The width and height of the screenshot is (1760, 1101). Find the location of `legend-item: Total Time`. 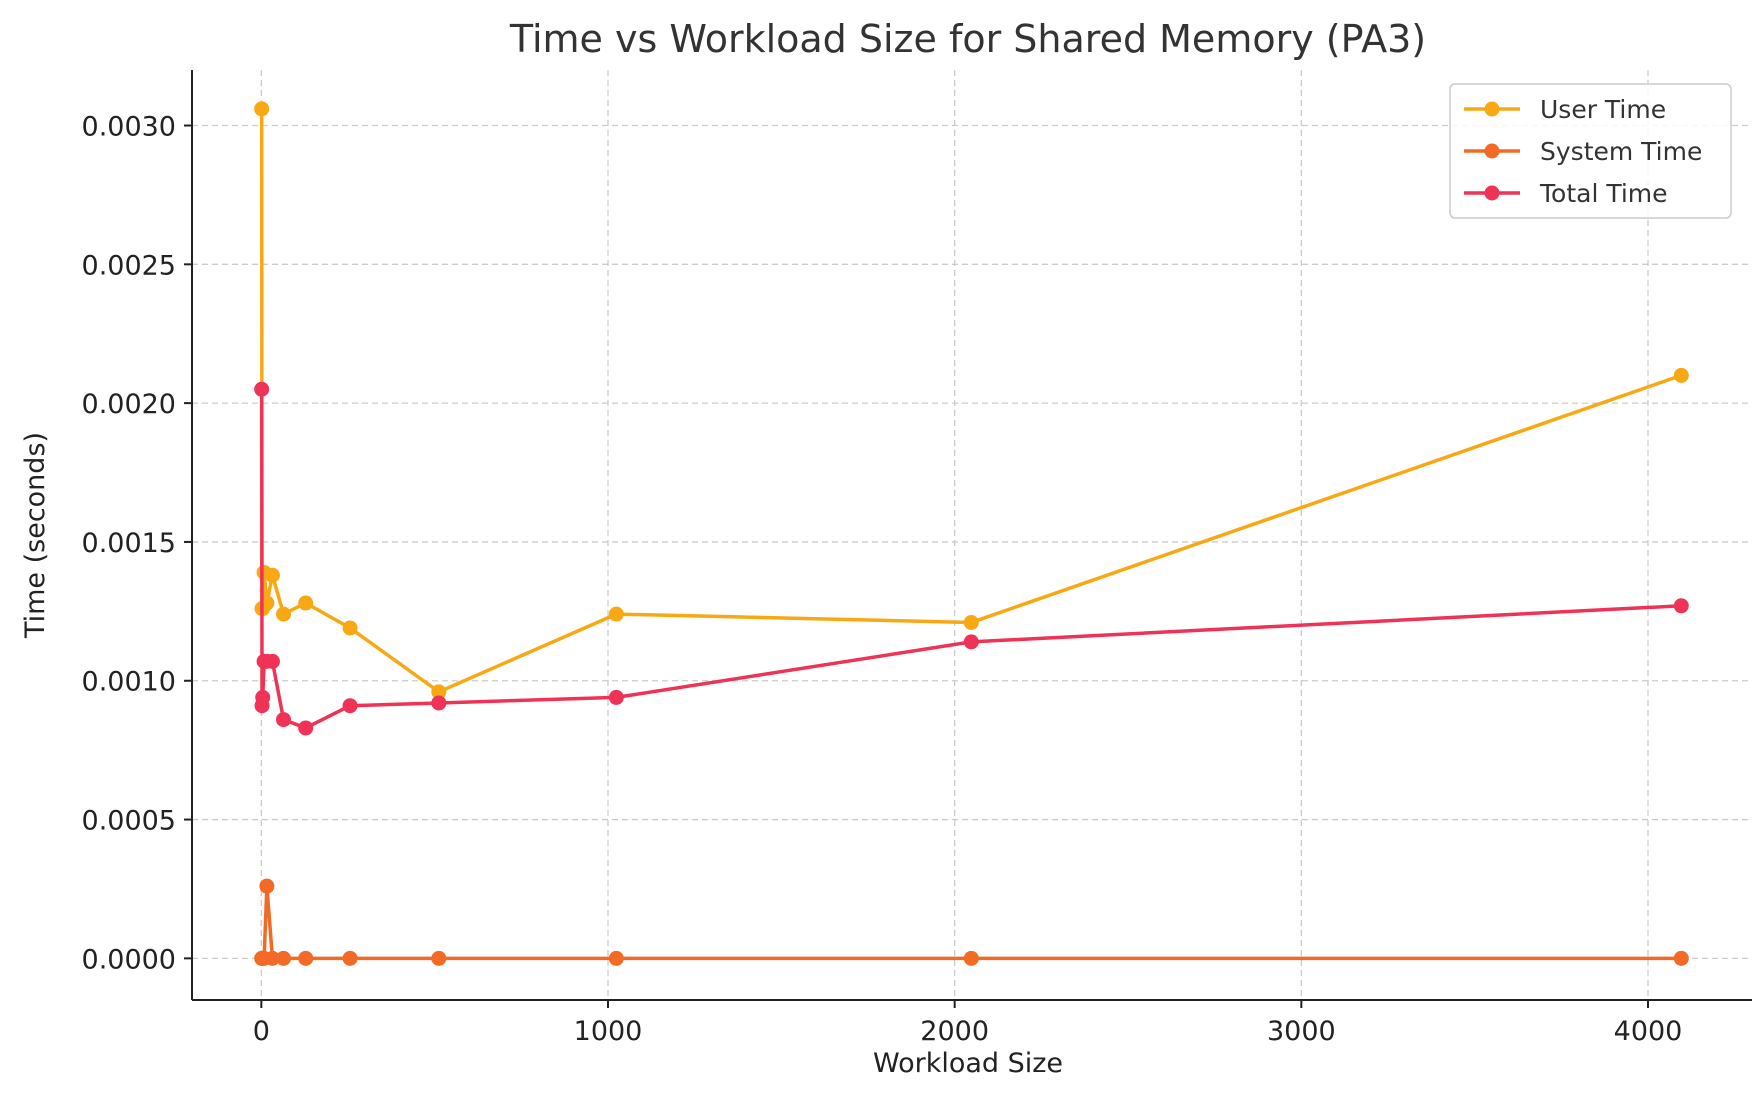

legend-item: Total Time is located at coordinates (1566, 193).